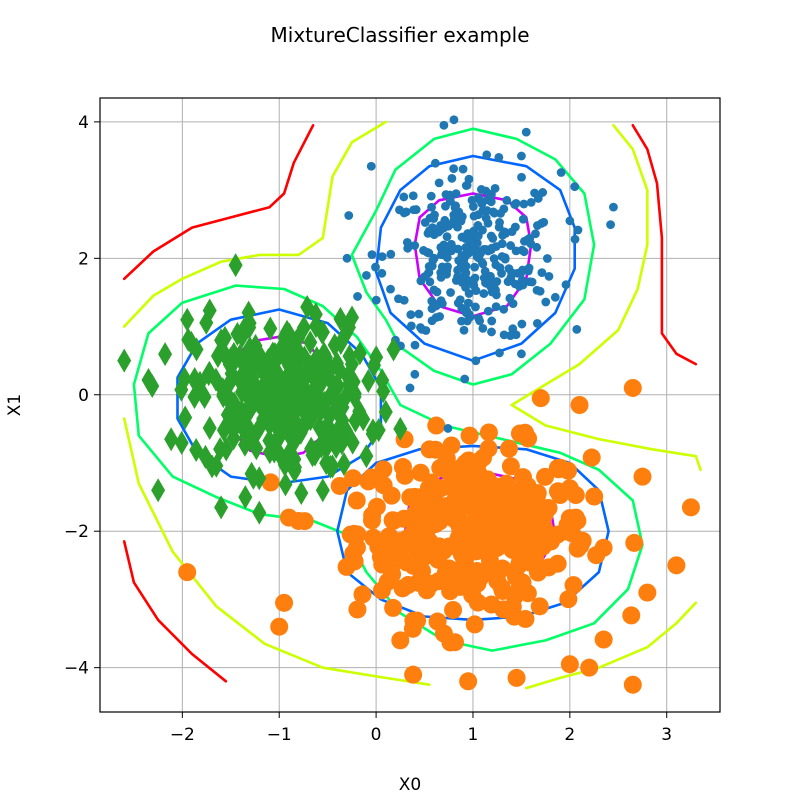 Image resolution: width=800 pixels, height=800 pixels. Describe the element at coordinates (182, 735) in the screenshot. I see `x-tick-label: −2` at that location.